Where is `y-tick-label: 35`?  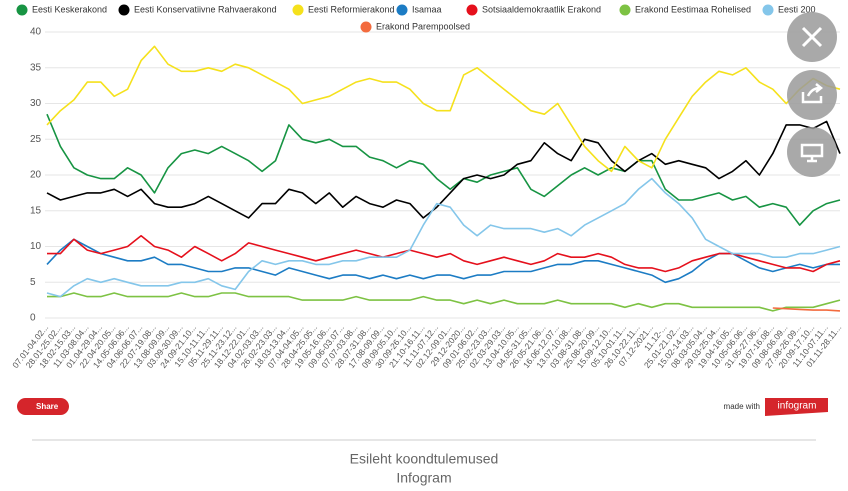
y-tick-label: 35 is located at coordinates (36, 67).